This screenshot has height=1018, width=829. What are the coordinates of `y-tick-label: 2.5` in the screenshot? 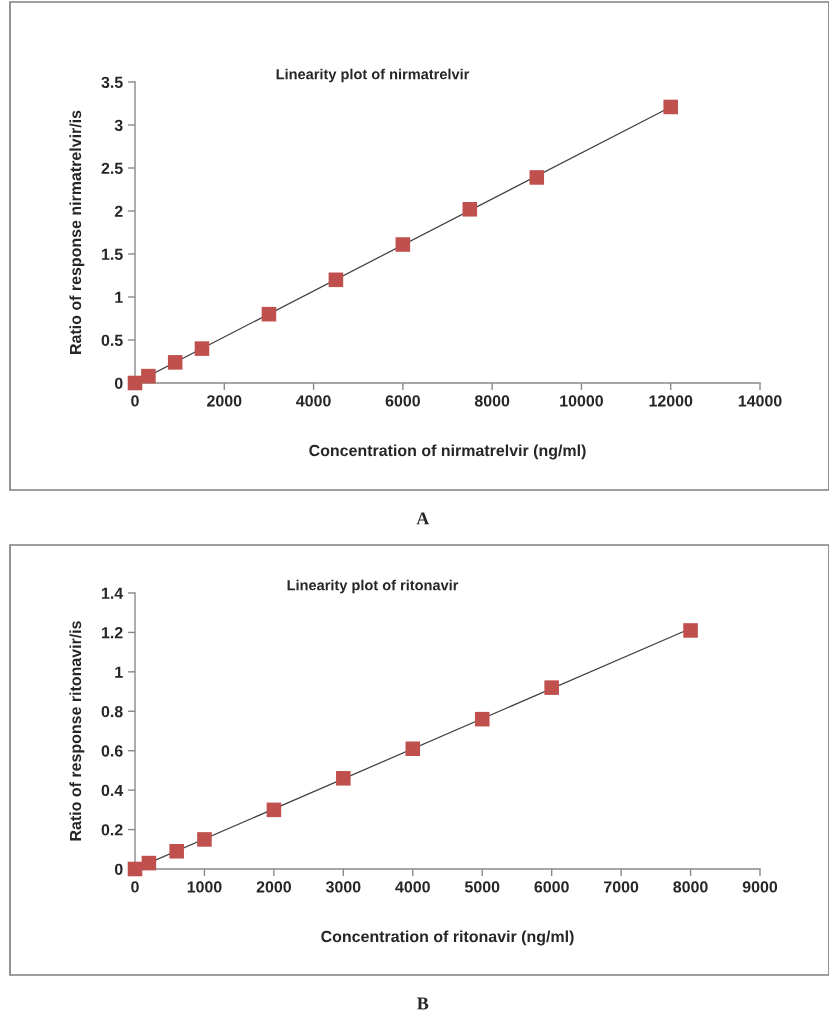 It's located at (112, 168).